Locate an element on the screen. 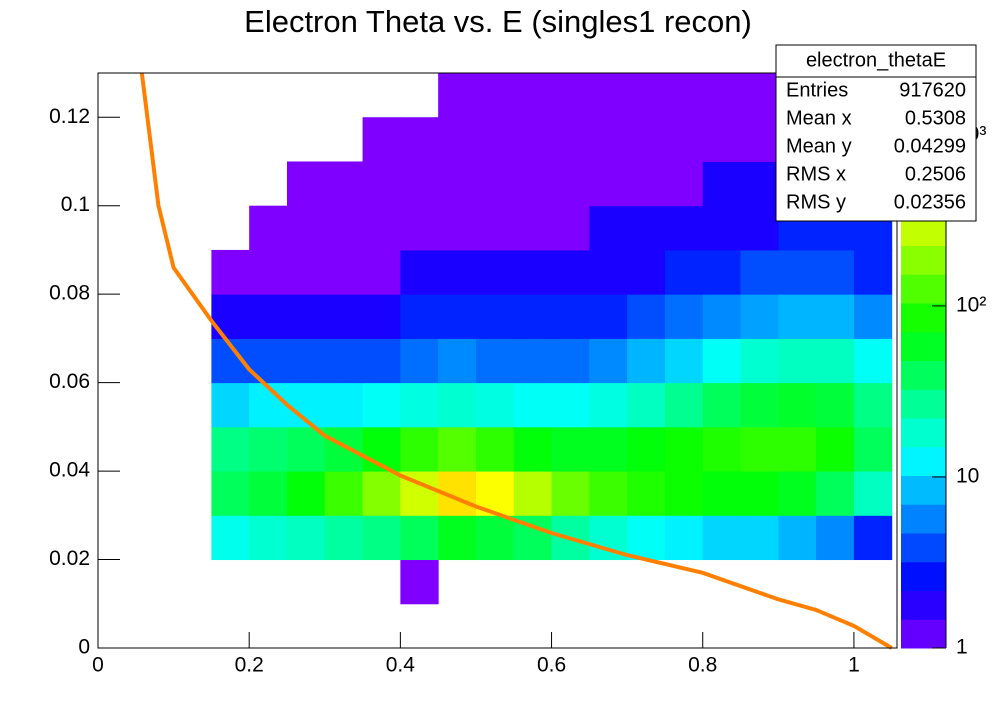 This screenshot has height=722, width=996. y-tick-label: 0.06 is located at coordinates (69, 381).